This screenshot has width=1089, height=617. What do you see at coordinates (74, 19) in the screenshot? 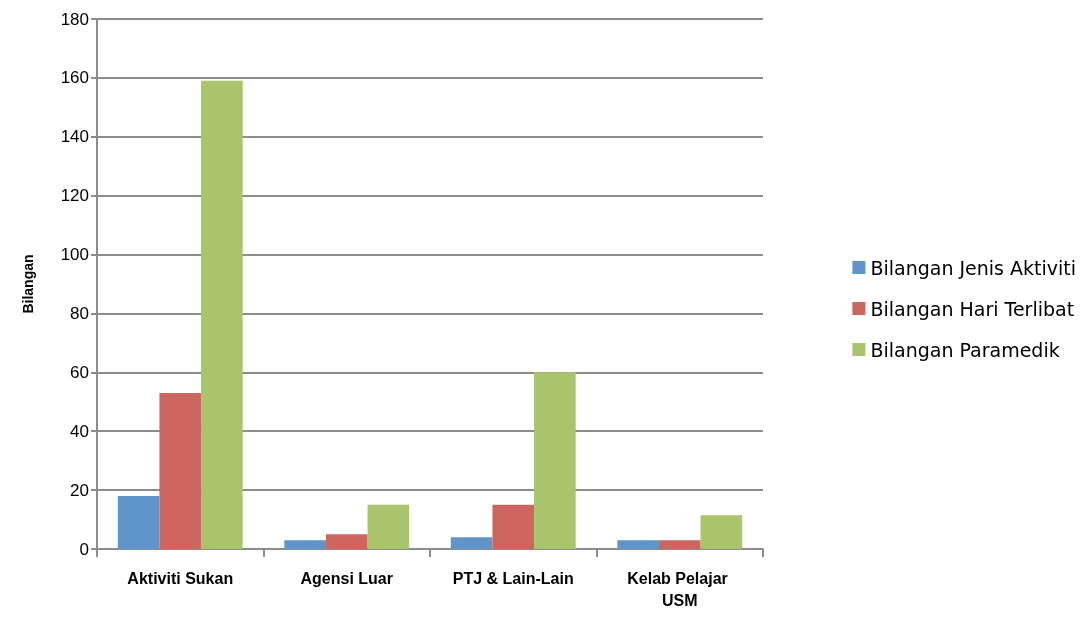
I see `y-tick-label: 180` at bounding box center [74, 19].